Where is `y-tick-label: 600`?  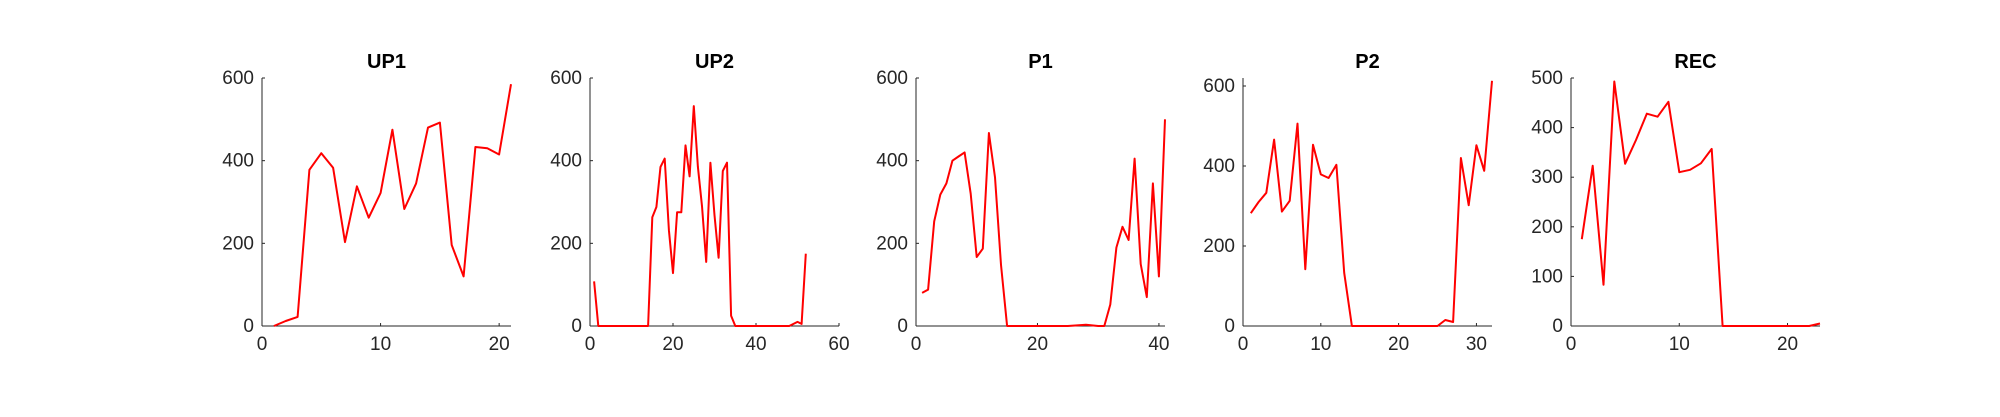
y-tick-label: 600 is located at coordinates (1219, 86).